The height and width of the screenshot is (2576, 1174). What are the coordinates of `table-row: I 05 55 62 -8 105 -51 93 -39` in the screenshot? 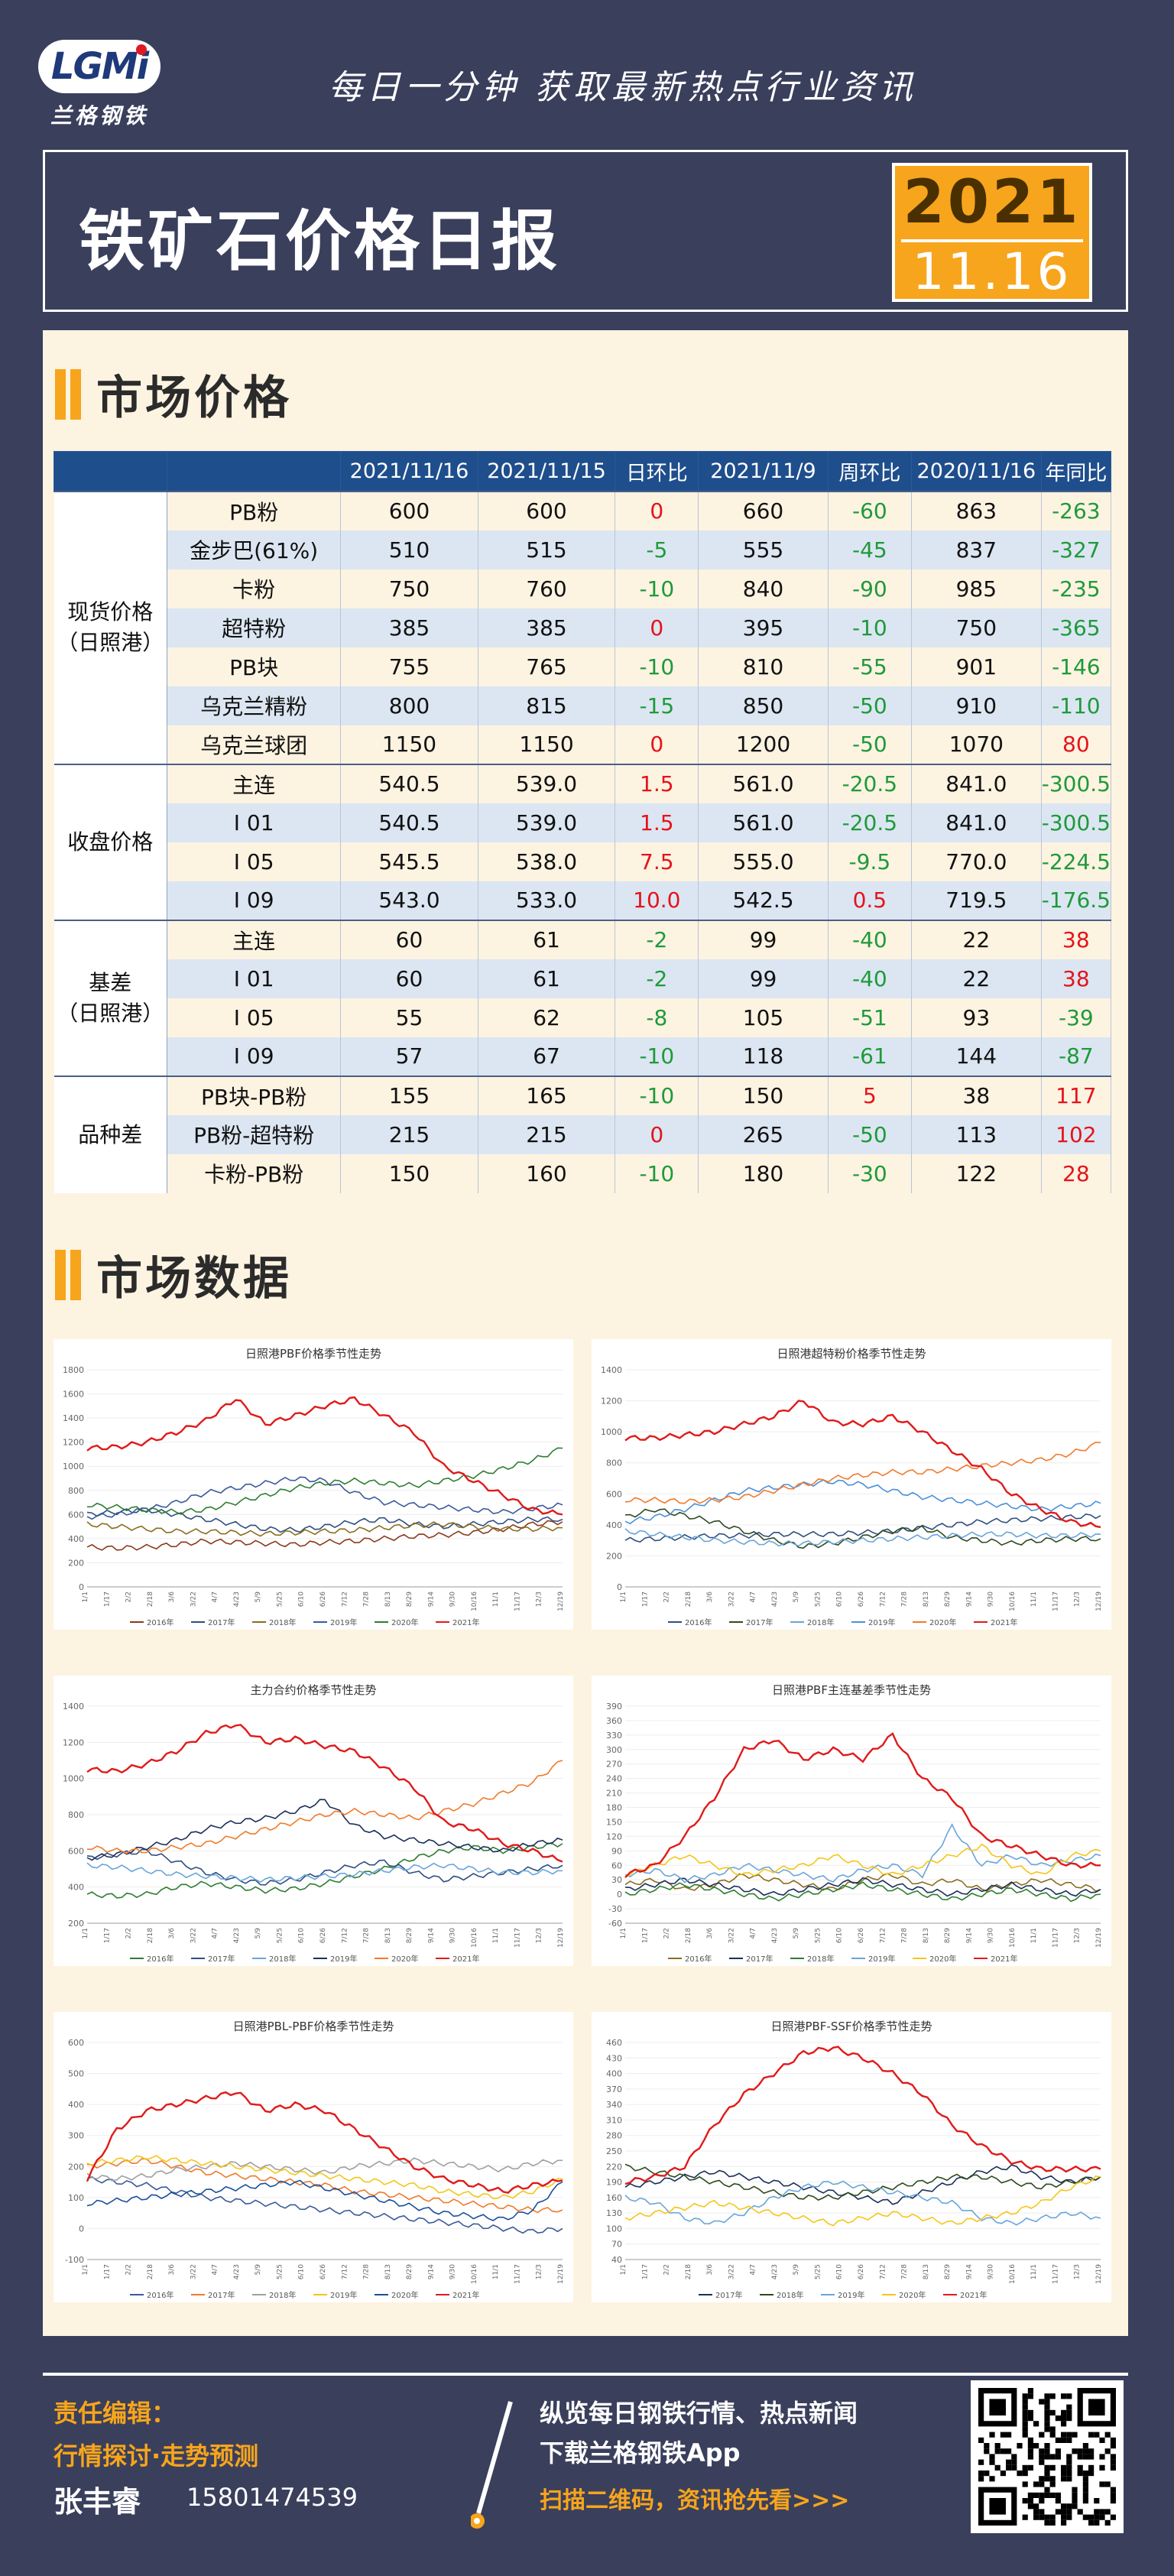 It's located at (583, 1017).